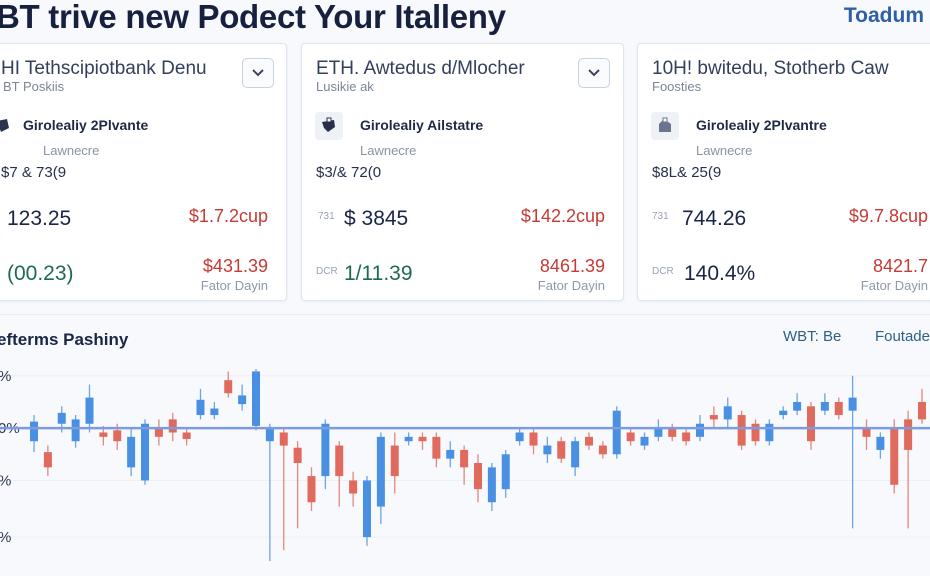 Image resolution: width=930 pixels, height=576 pixels. Describe the element at coordinates (687, 172) in the screenshot. I see `price-range: $8L& 25(9` at that location.